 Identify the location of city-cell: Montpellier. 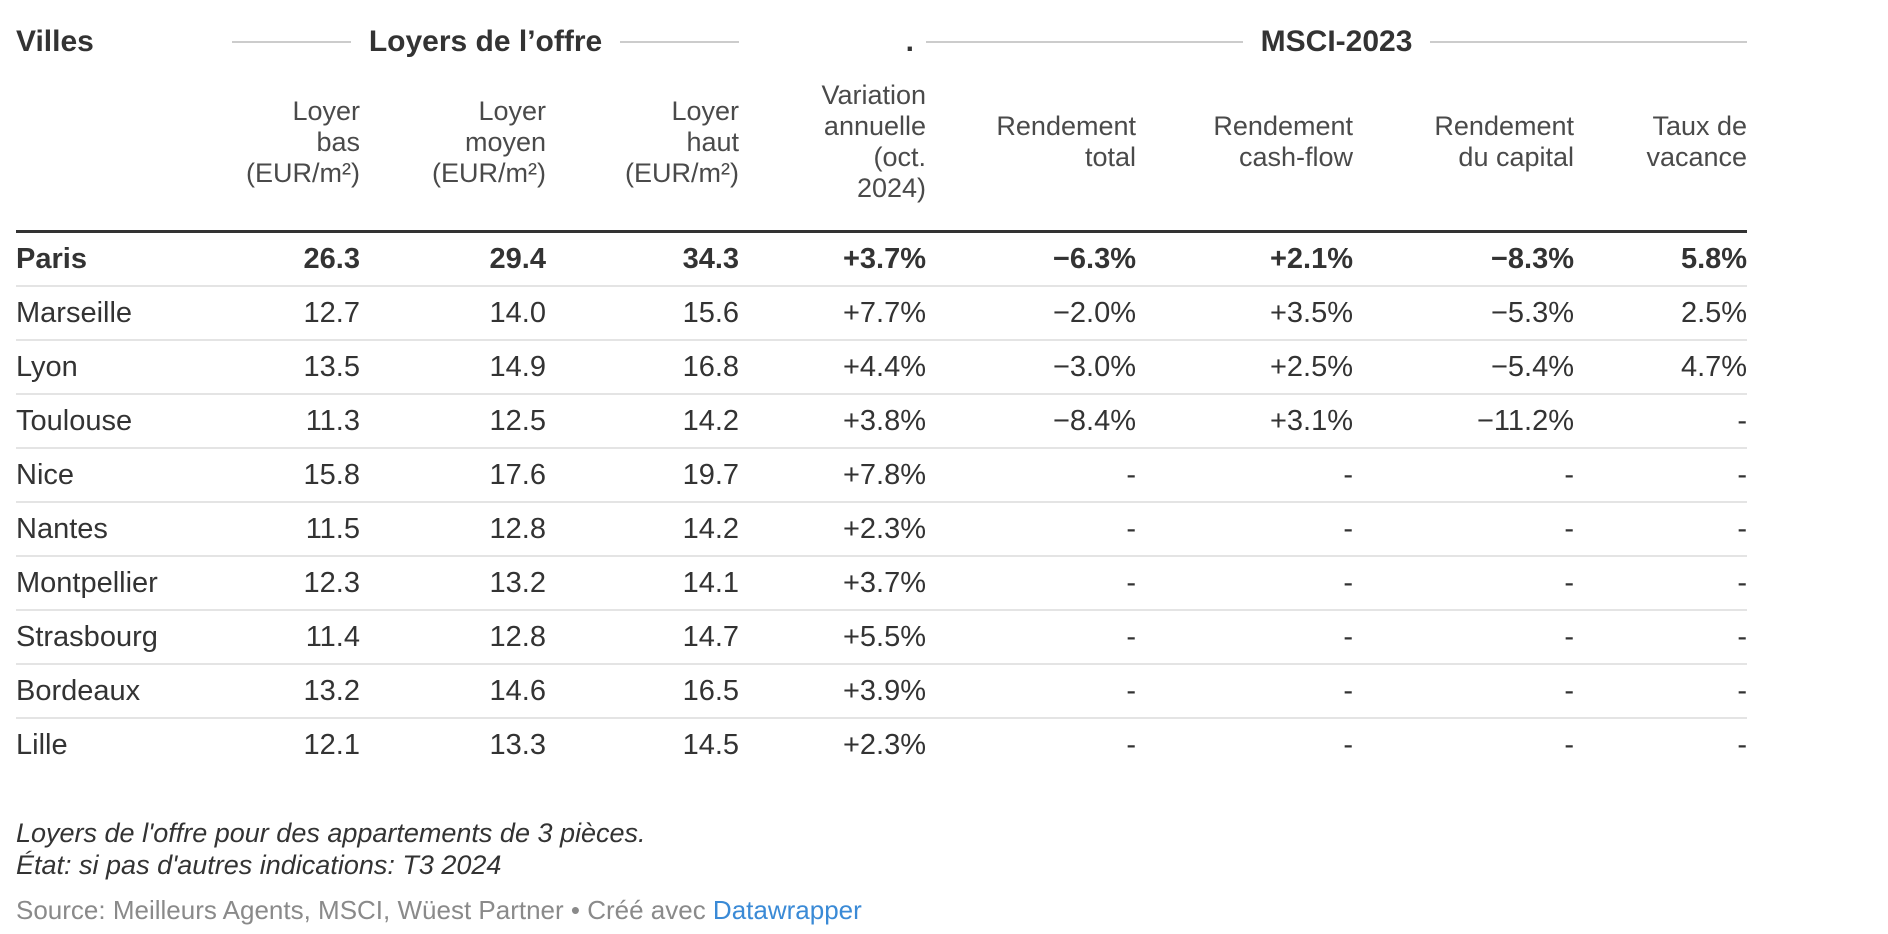
(87, 582).